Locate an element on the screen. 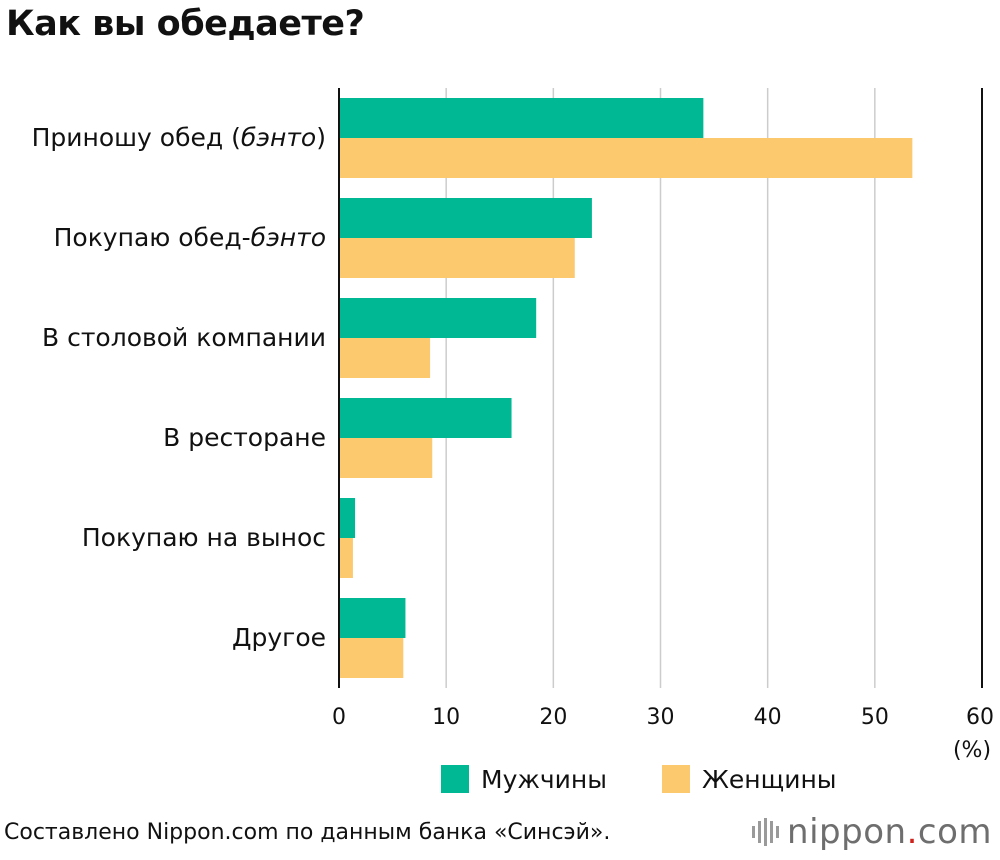 This screenshot has height=860, width=1000. legend-label: Мужчины is located at coordinates (544, 779).